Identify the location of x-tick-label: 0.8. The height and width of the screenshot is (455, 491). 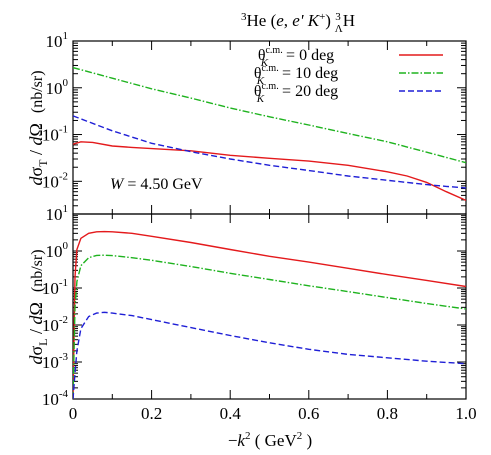
(387, 413).